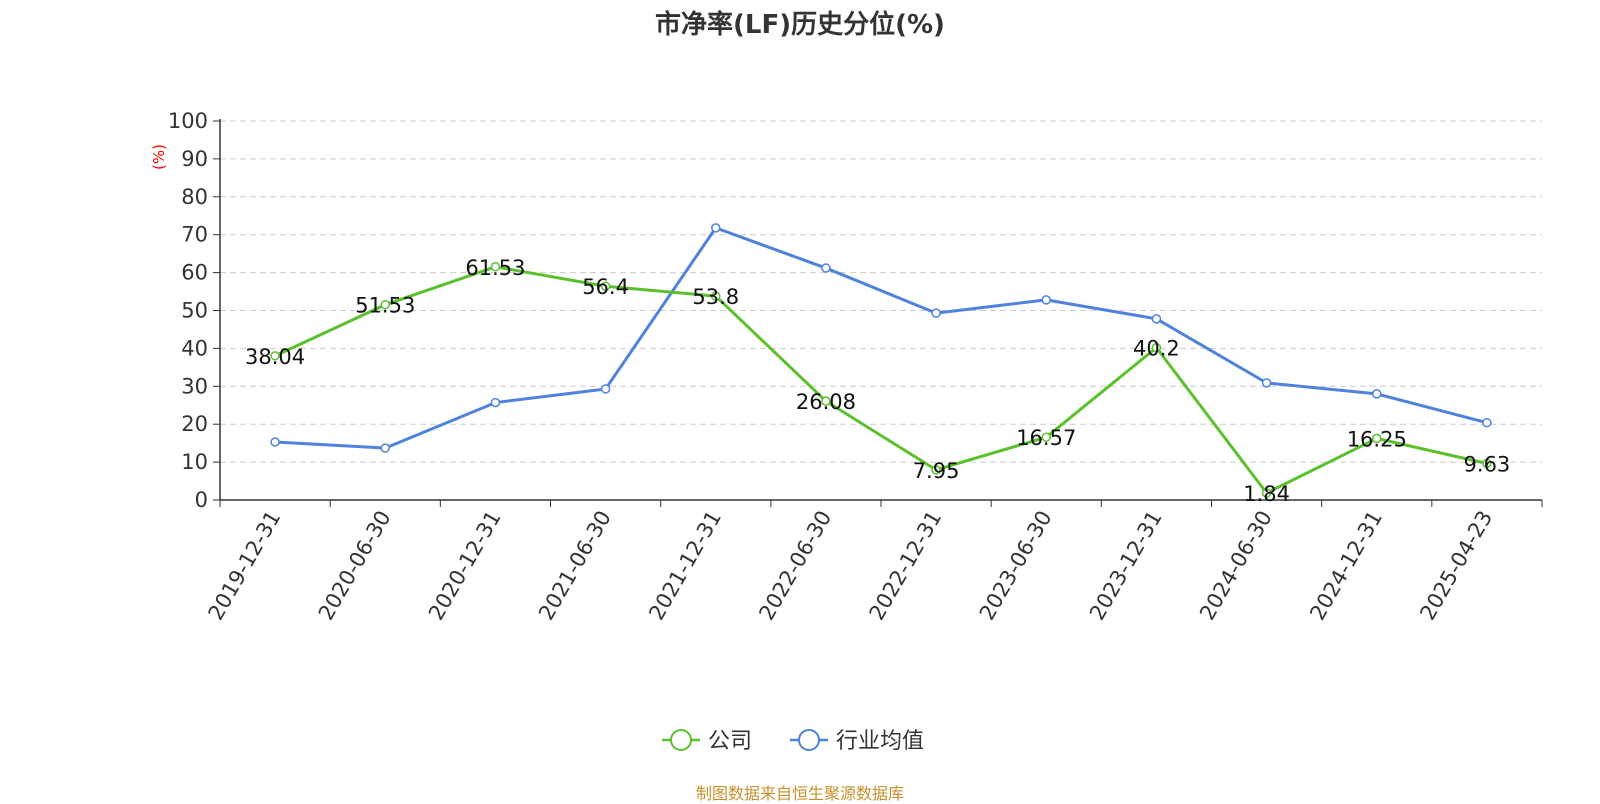 This screenshot has height=804, width=1600. Describe the element at coordinates (194, 273) in the screenshot. I see `y-tick-label: 60` at that location.